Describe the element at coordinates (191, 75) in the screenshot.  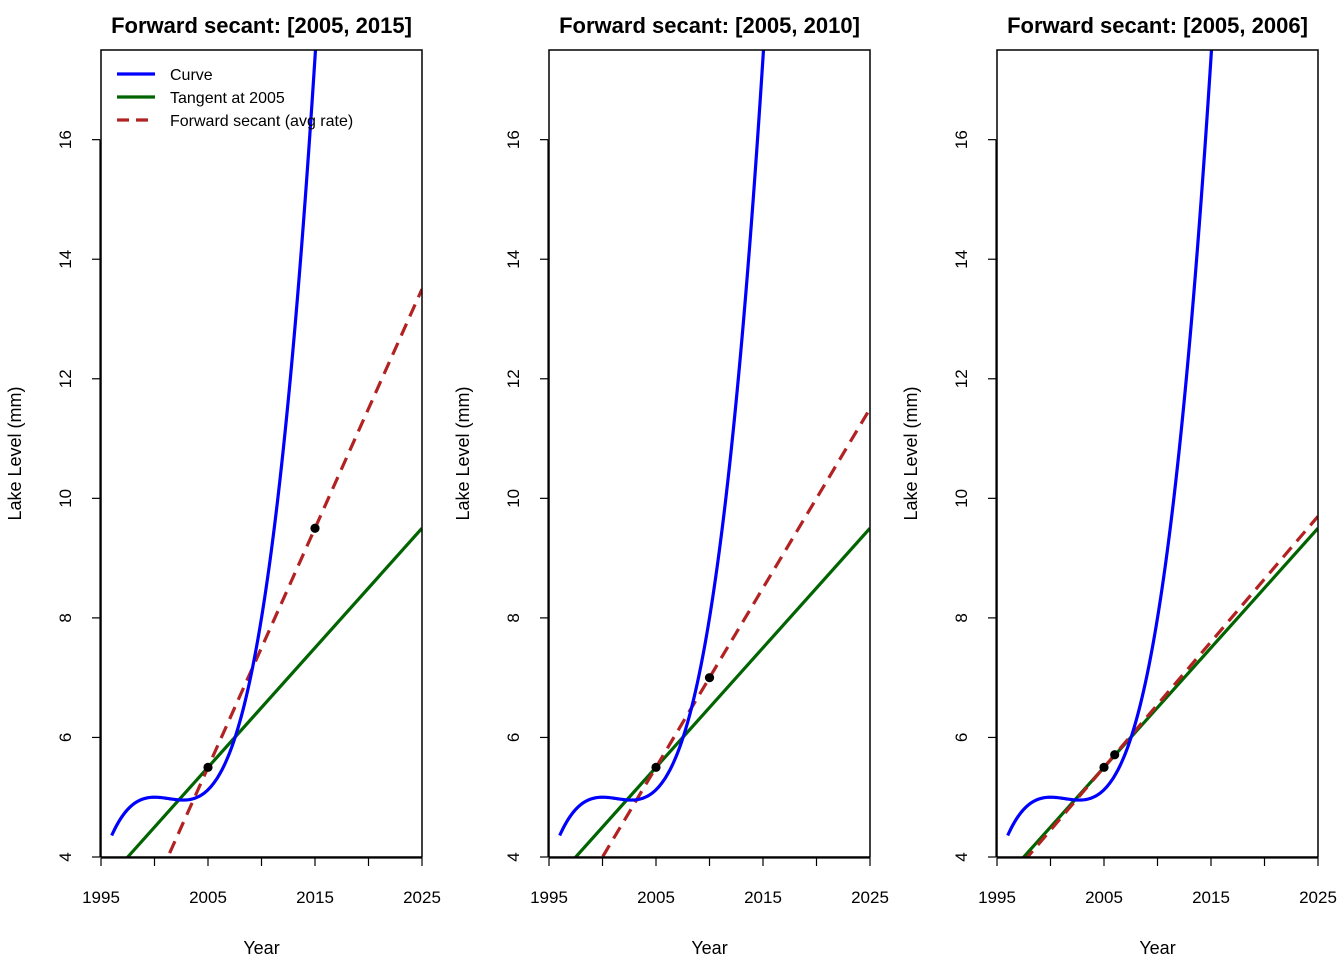
I see `legend-label: Curve` at that location.